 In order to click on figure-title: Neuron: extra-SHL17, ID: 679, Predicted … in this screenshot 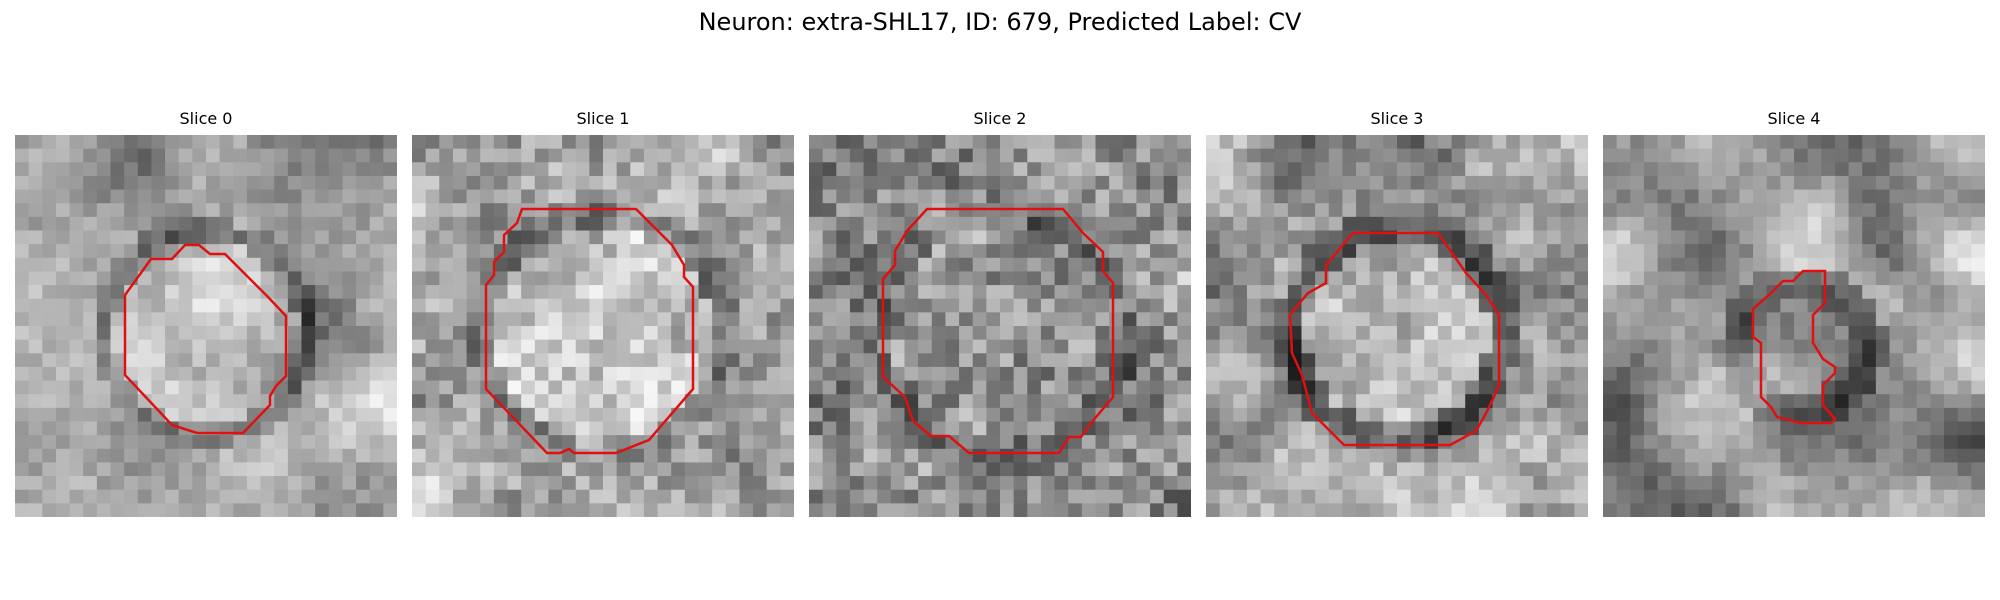, I will do `click(1000, 22)`.